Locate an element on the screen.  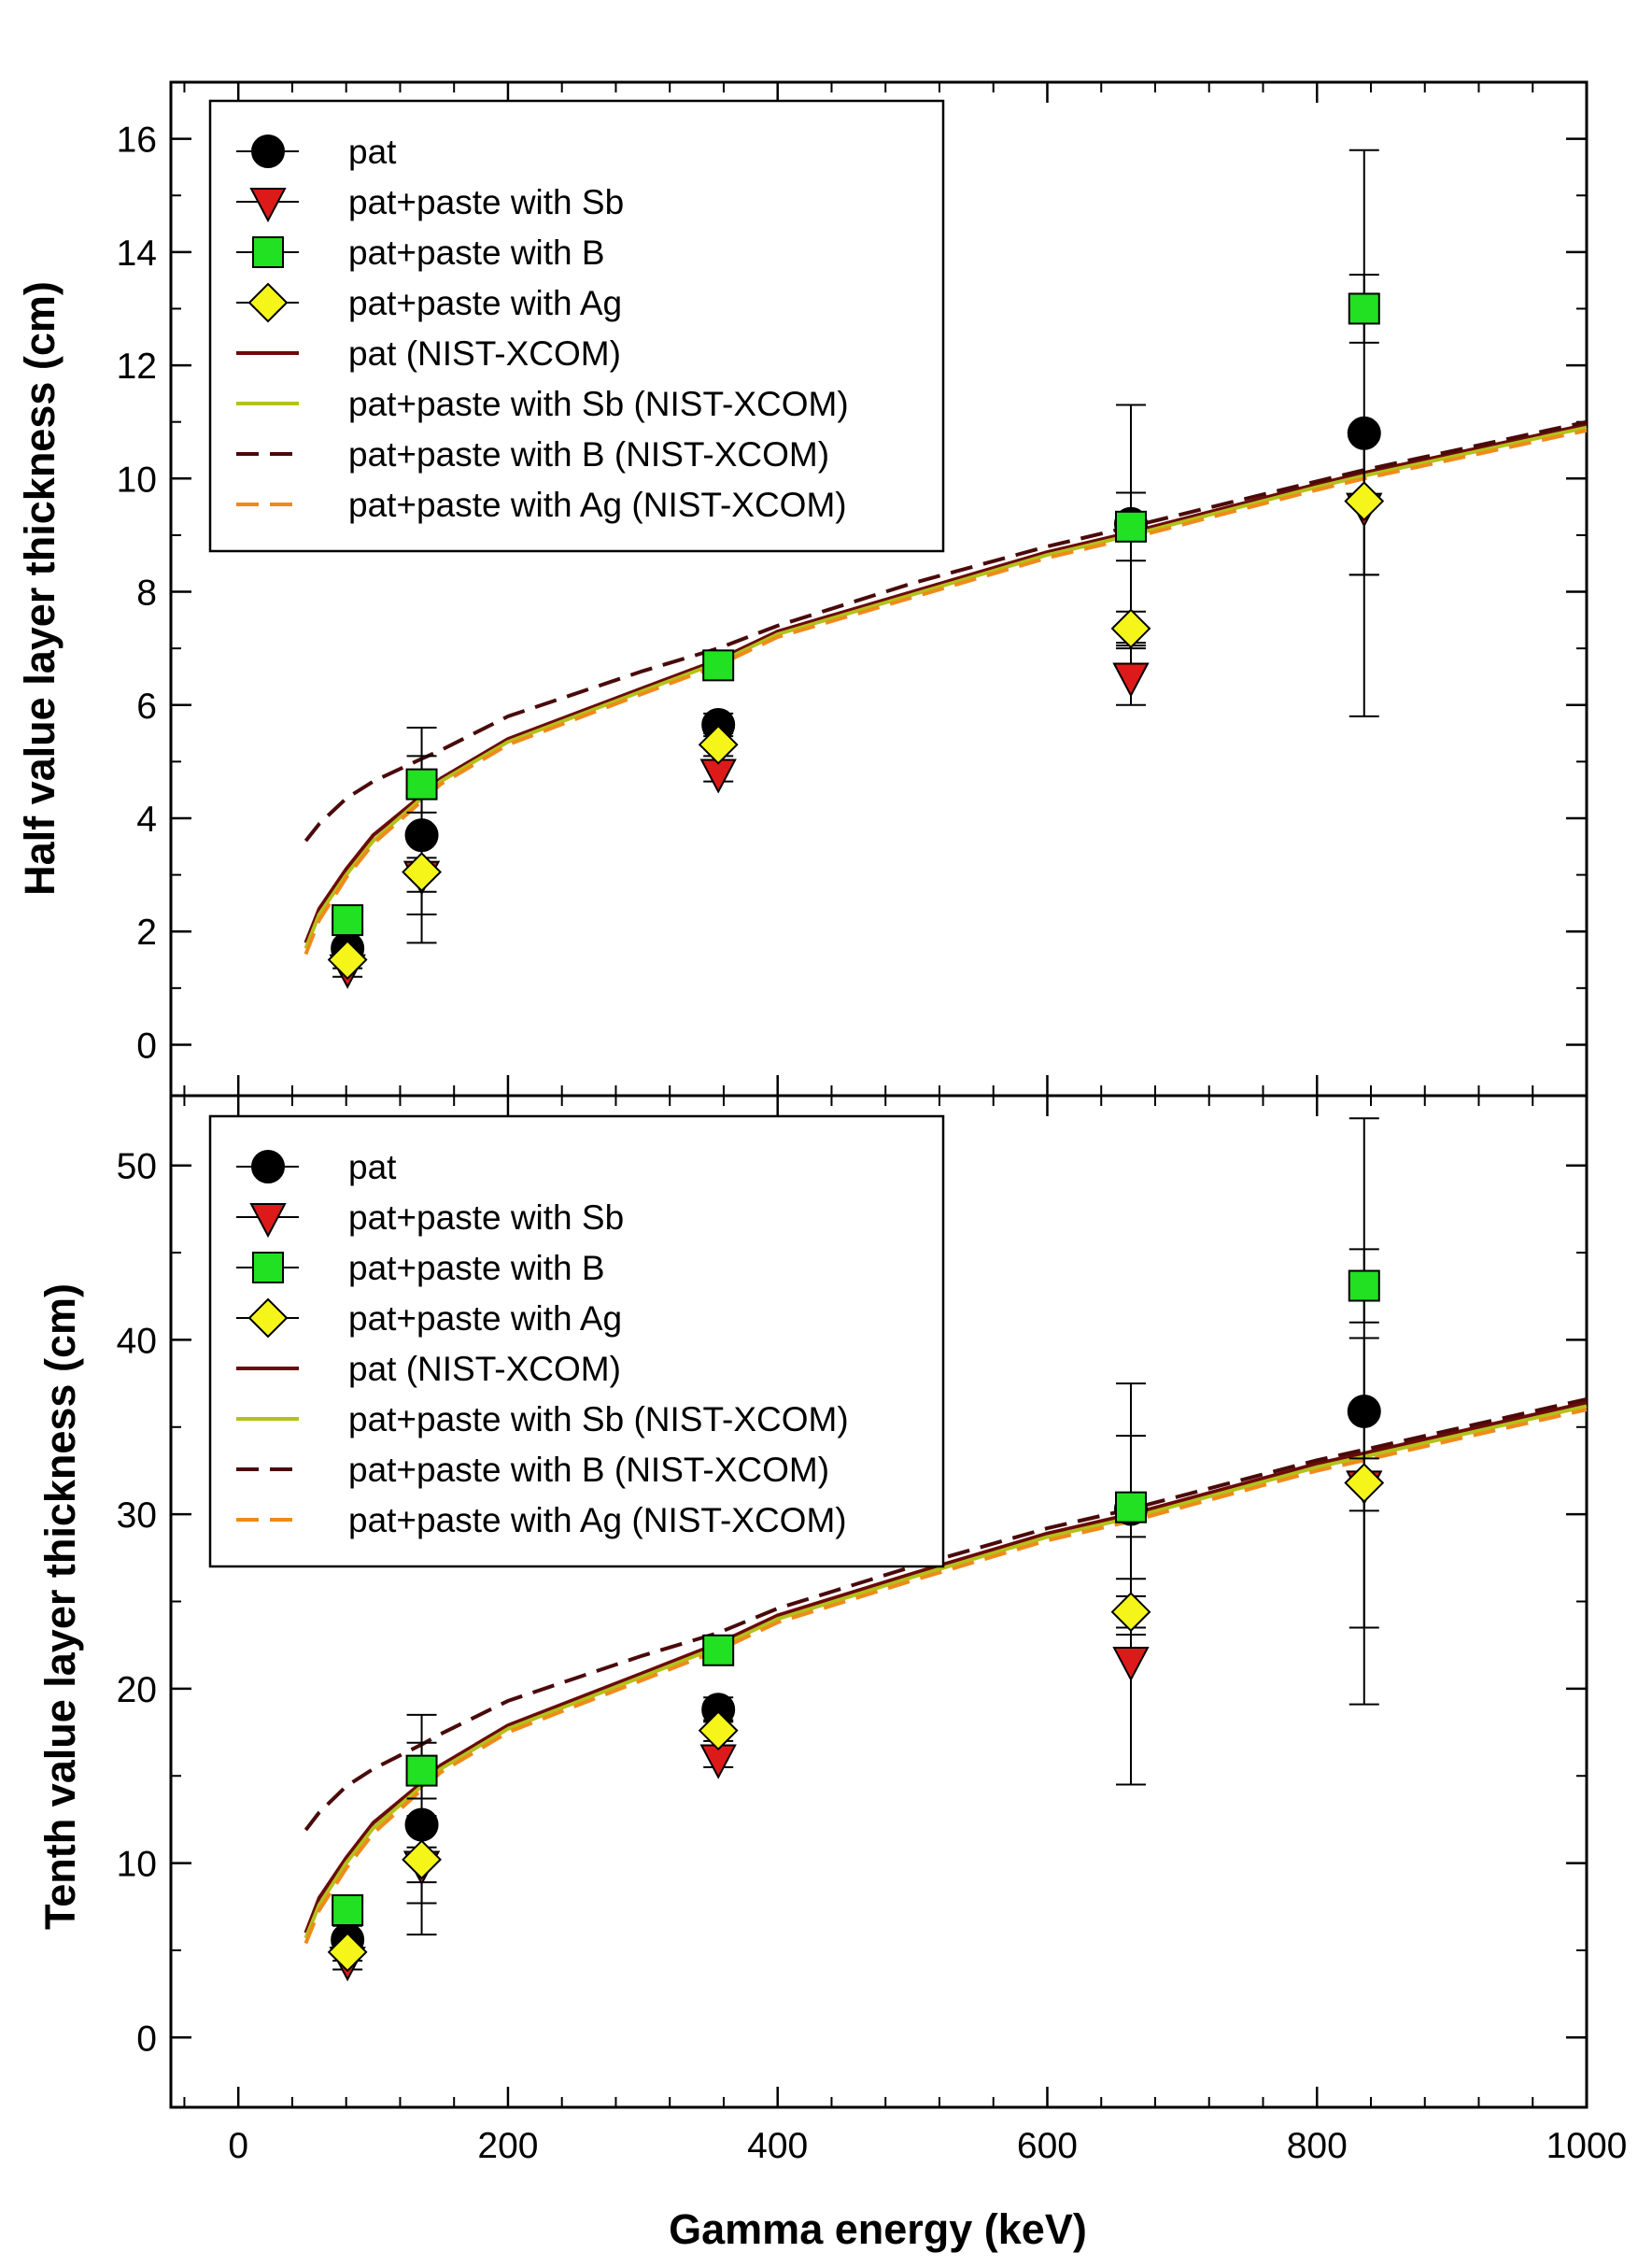
hvl-y-tick-label: 6 is located at coordinates (146, 707).